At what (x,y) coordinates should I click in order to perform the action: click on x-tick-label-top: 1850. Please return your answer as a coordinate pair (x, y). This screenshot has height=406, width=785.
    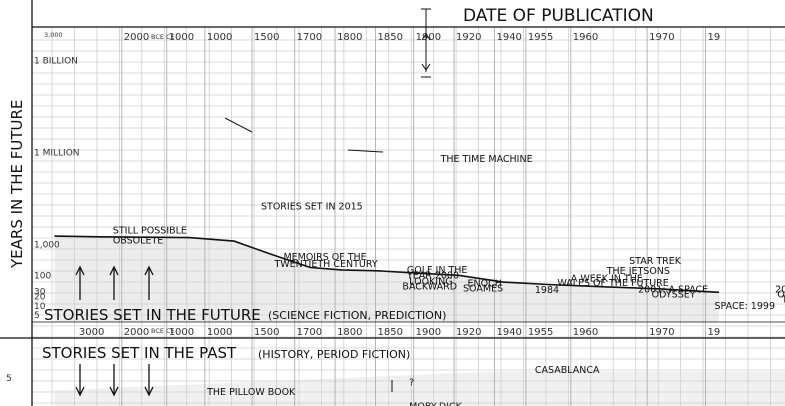
    Looking at the image, I should click on (389, 37).